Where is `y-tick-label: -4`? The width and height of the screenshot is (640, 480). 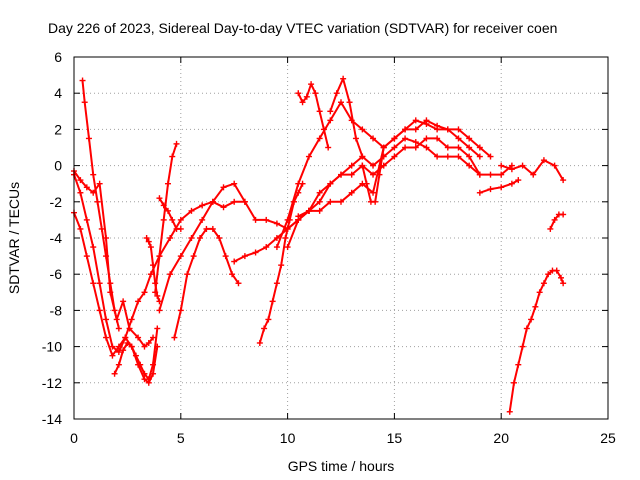 y-tick-label: -4 is located at coordinates (56, 238).